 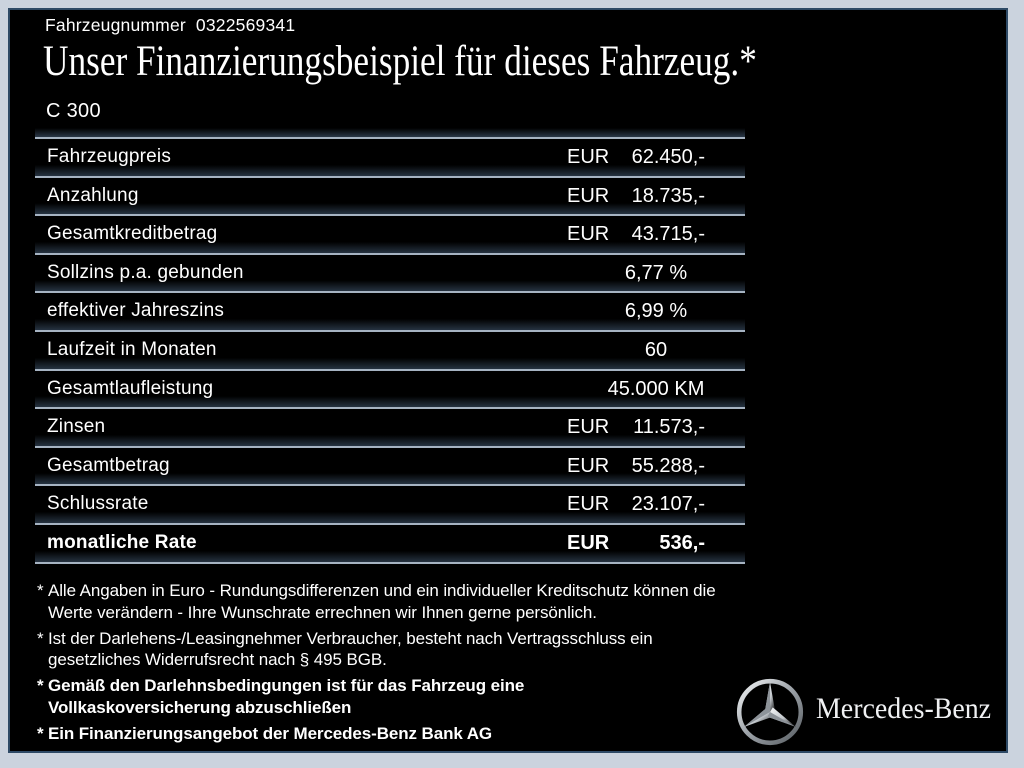 I want to click on row-label: Laufzeit in Monaten, so click(x=132, y=349).